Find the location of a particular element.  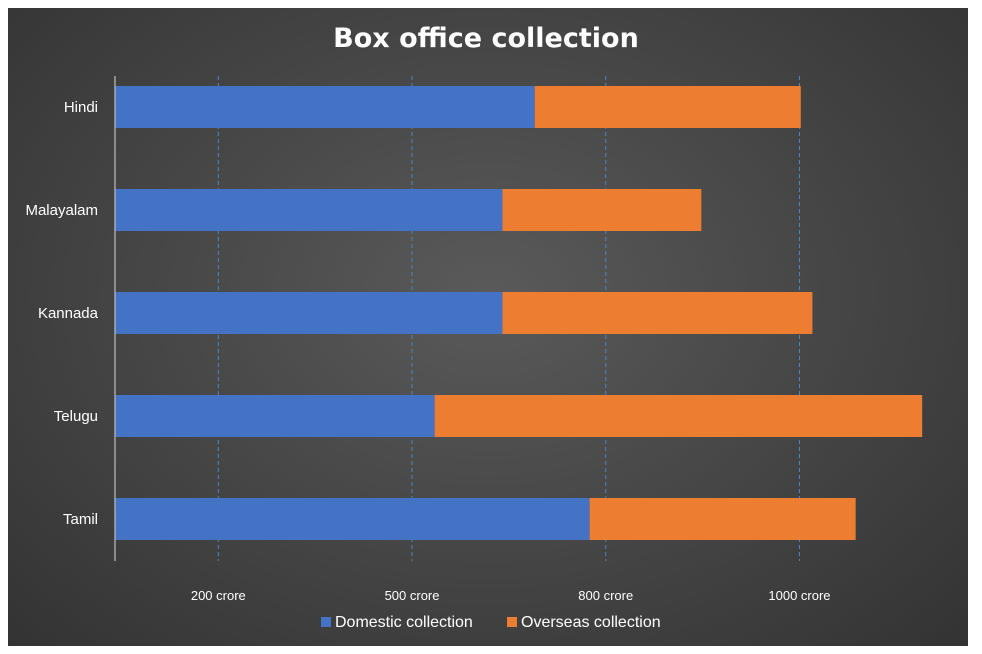

bar-domestic-telugu is located at coordinates (275, 416).